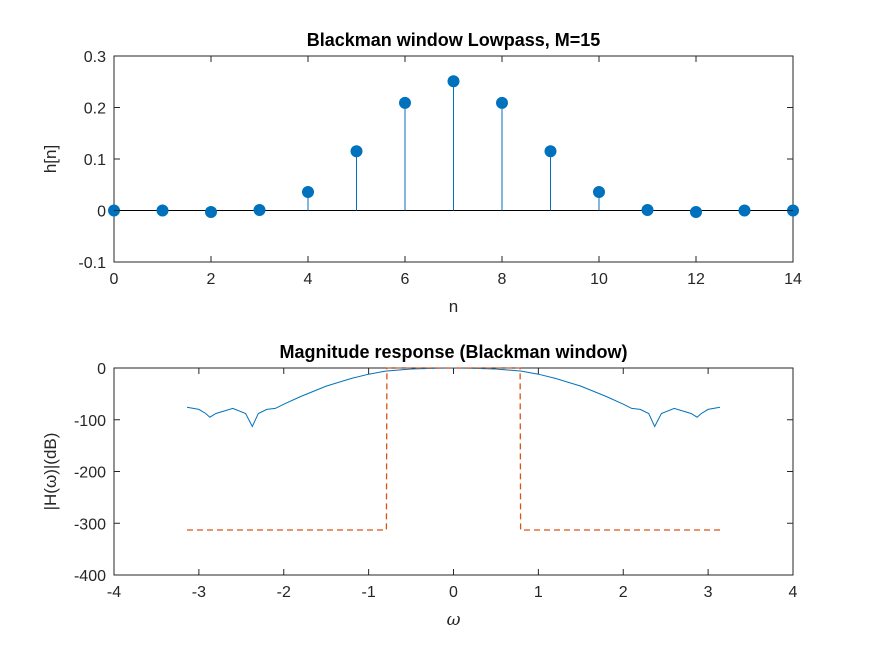 This screenshot has width=875, height=656. Describe the element at coordinates (95, 57) in the screenshot. I see `y-tick-label: 0.3` at that location.